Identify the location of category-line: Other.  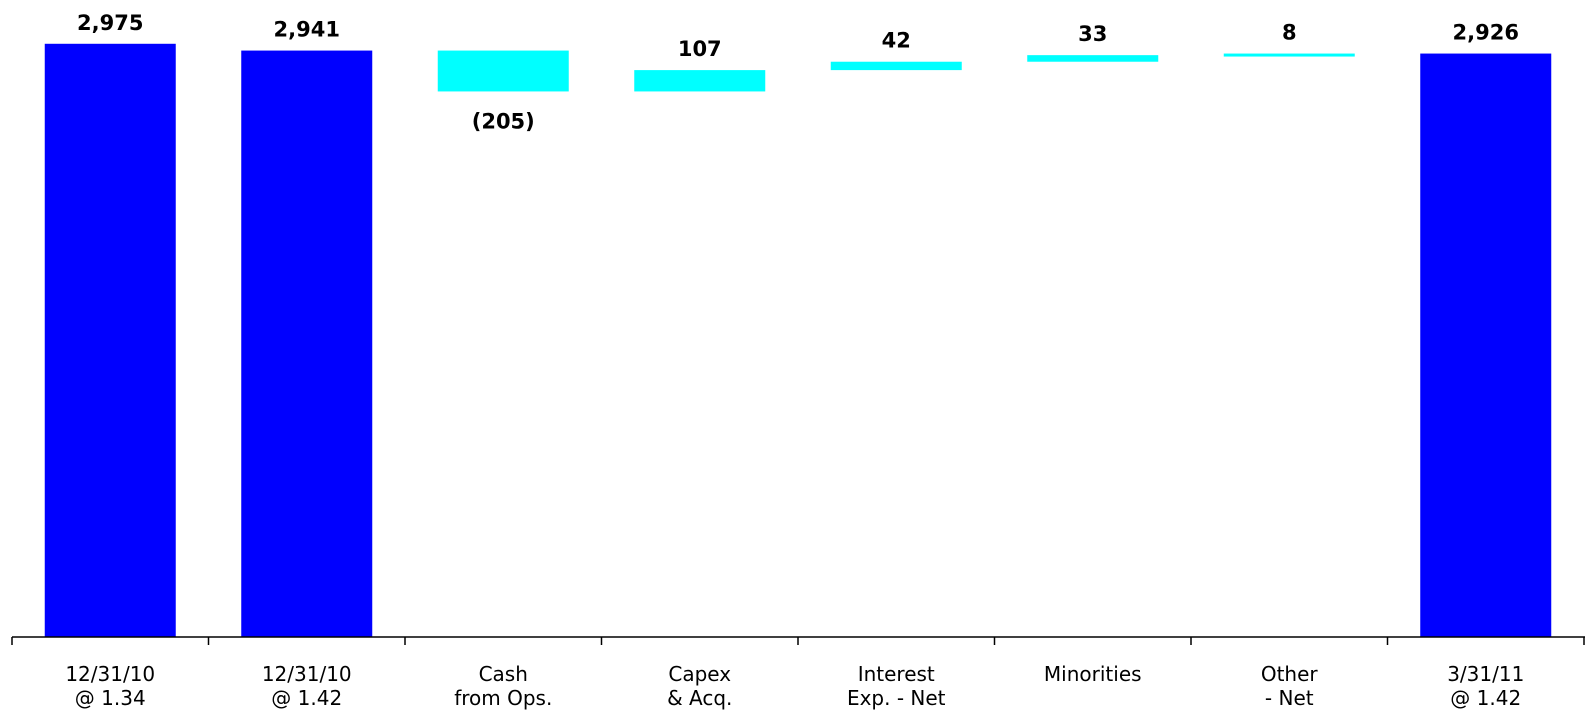
(1290, 674).